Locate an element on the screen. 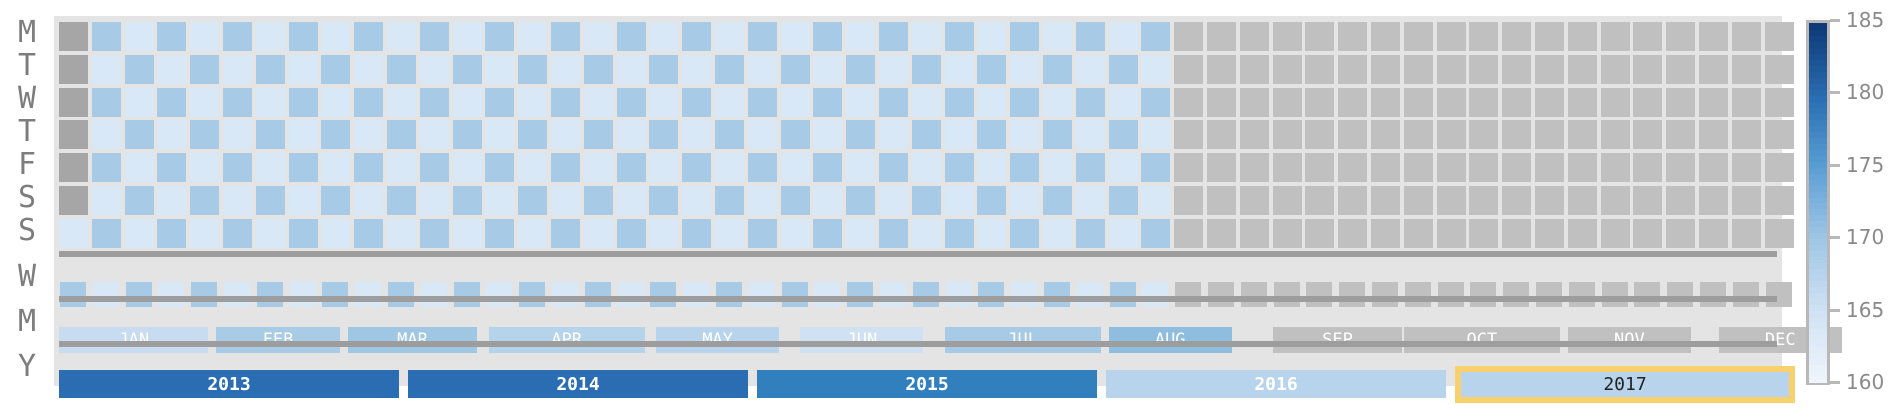  month-bar-oct: OCT is located at coordinates (1481, 340).